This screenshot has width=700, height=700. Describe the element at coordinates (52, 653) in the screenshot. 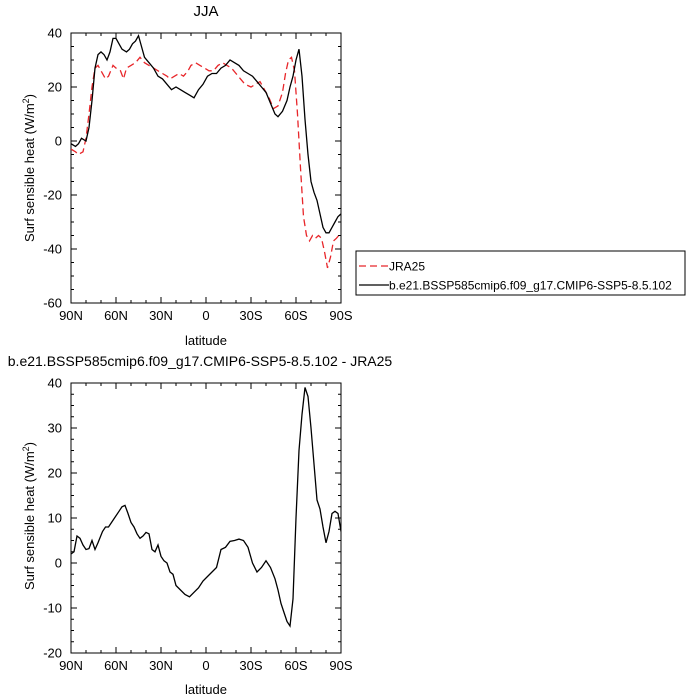

I see `bottom-y-tick-label: -20` at that location.